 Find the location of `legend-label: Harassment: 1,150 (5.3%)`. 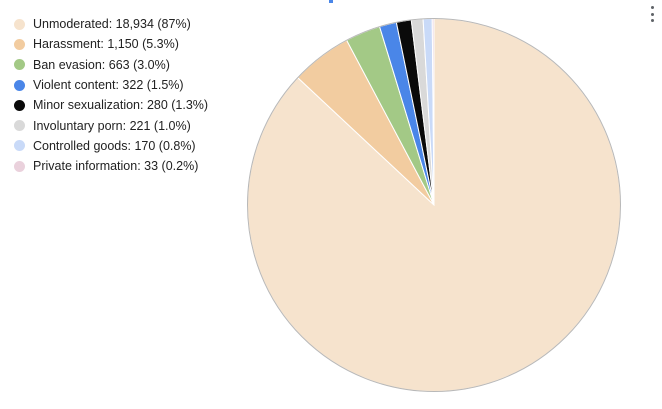

legend-label: Harassment: 1,150 (5.3%) is located at coordinates (106, 44).